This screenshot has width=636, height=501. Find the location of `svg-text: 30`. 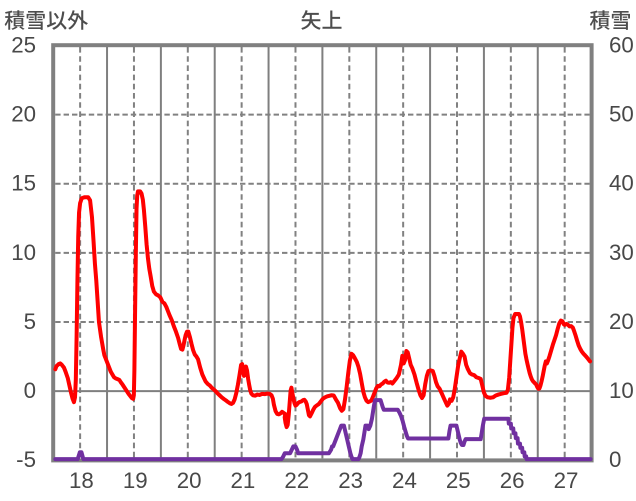

svg-text: 30 is located at coordinates (621, 252).